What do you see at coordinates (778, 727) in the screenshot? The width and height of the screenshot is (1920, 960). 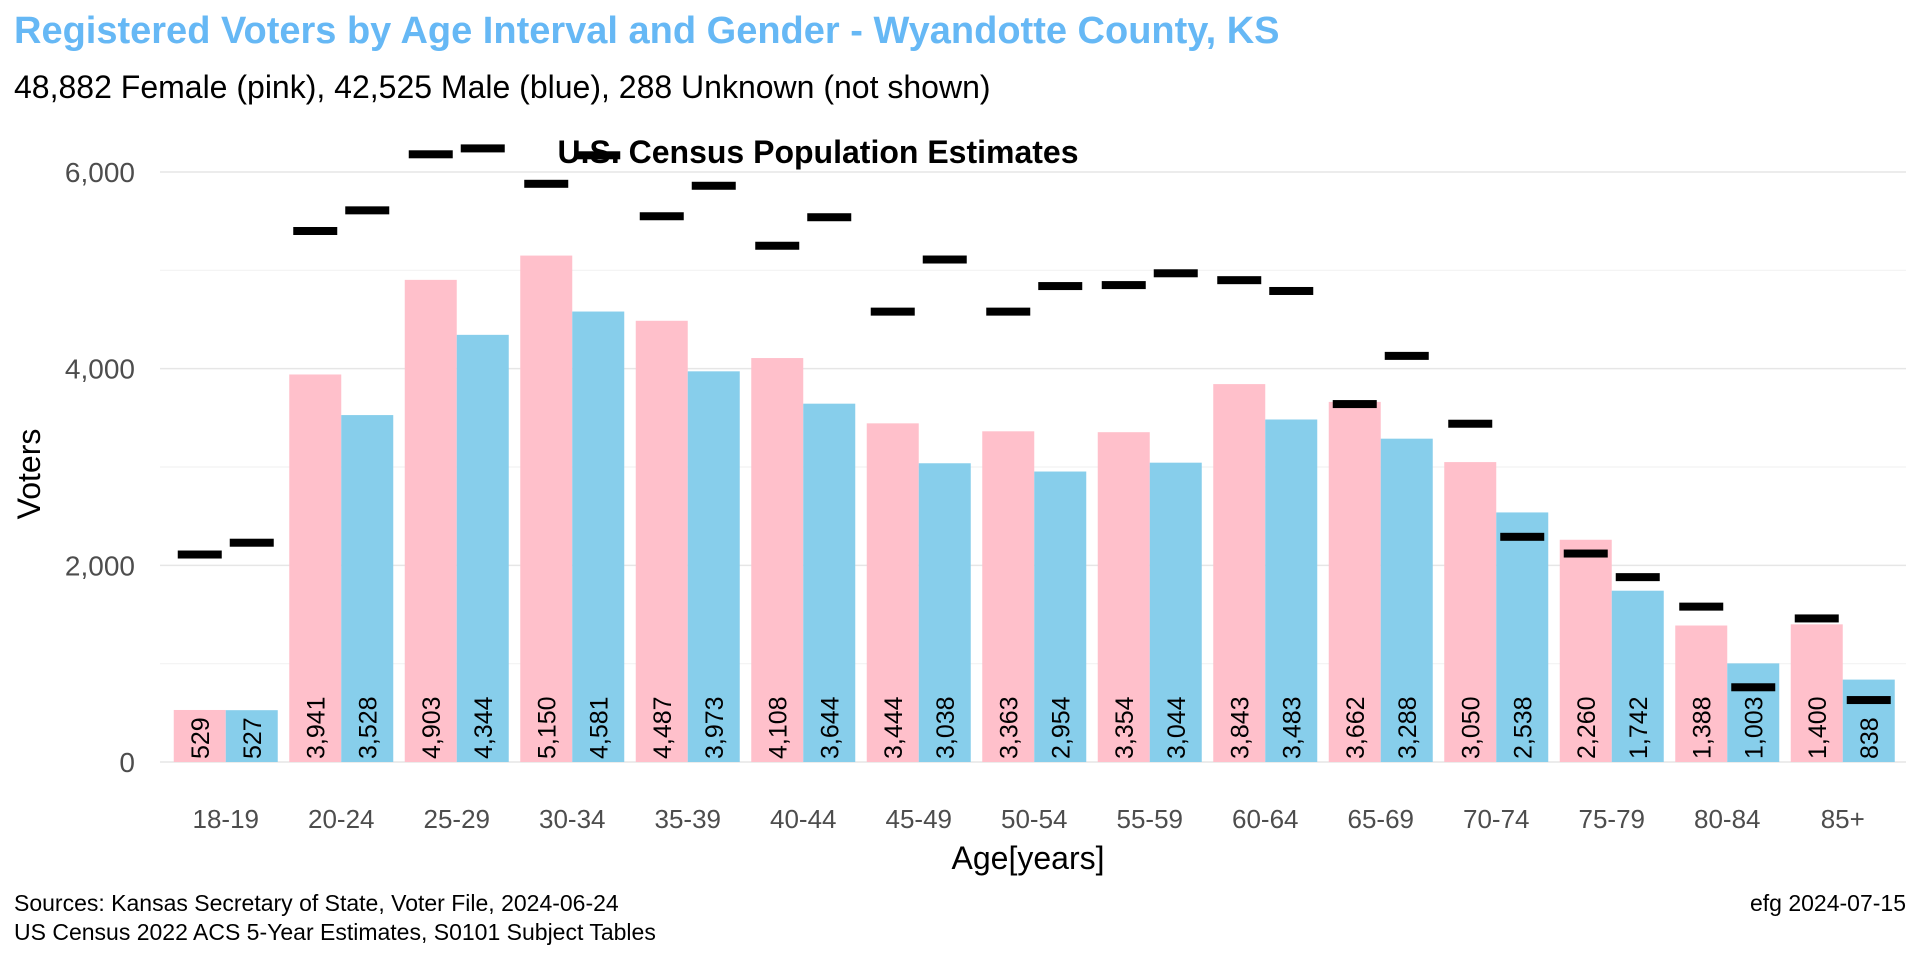 I see `bar-value-label: 4,108` at bounding box center [778, 727].